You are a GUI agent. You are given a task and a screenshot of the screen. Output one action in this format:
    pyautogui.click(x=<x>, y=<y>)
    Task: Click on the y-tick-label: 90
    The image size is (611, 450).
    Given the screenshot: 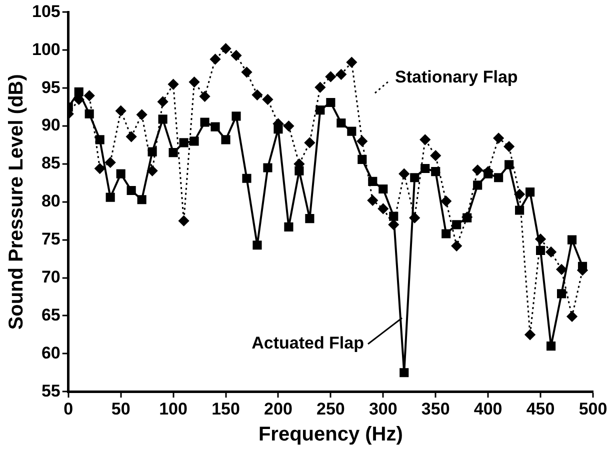 What is the action you would take?
    pyautogui.click(x=50, y=125)
    